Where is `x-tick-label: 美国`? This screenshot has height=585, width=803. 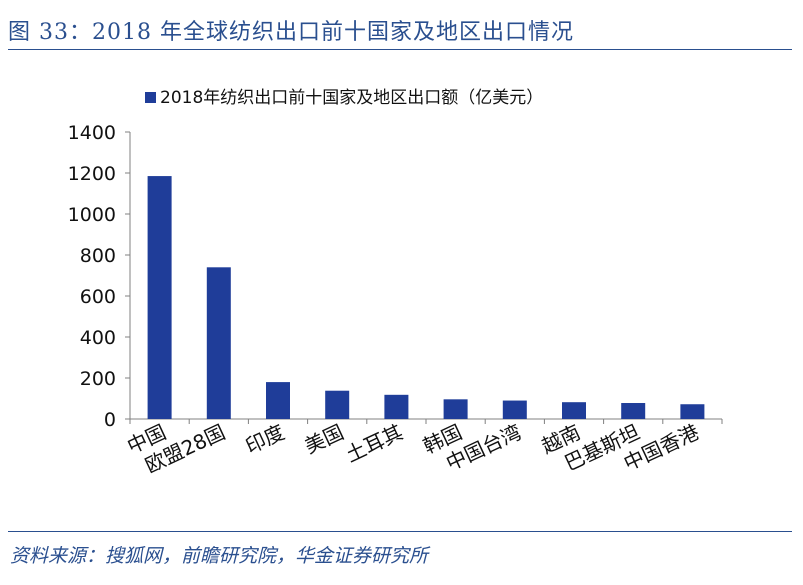
x-tick-label: 美国 is located at coordinates (324, 439).